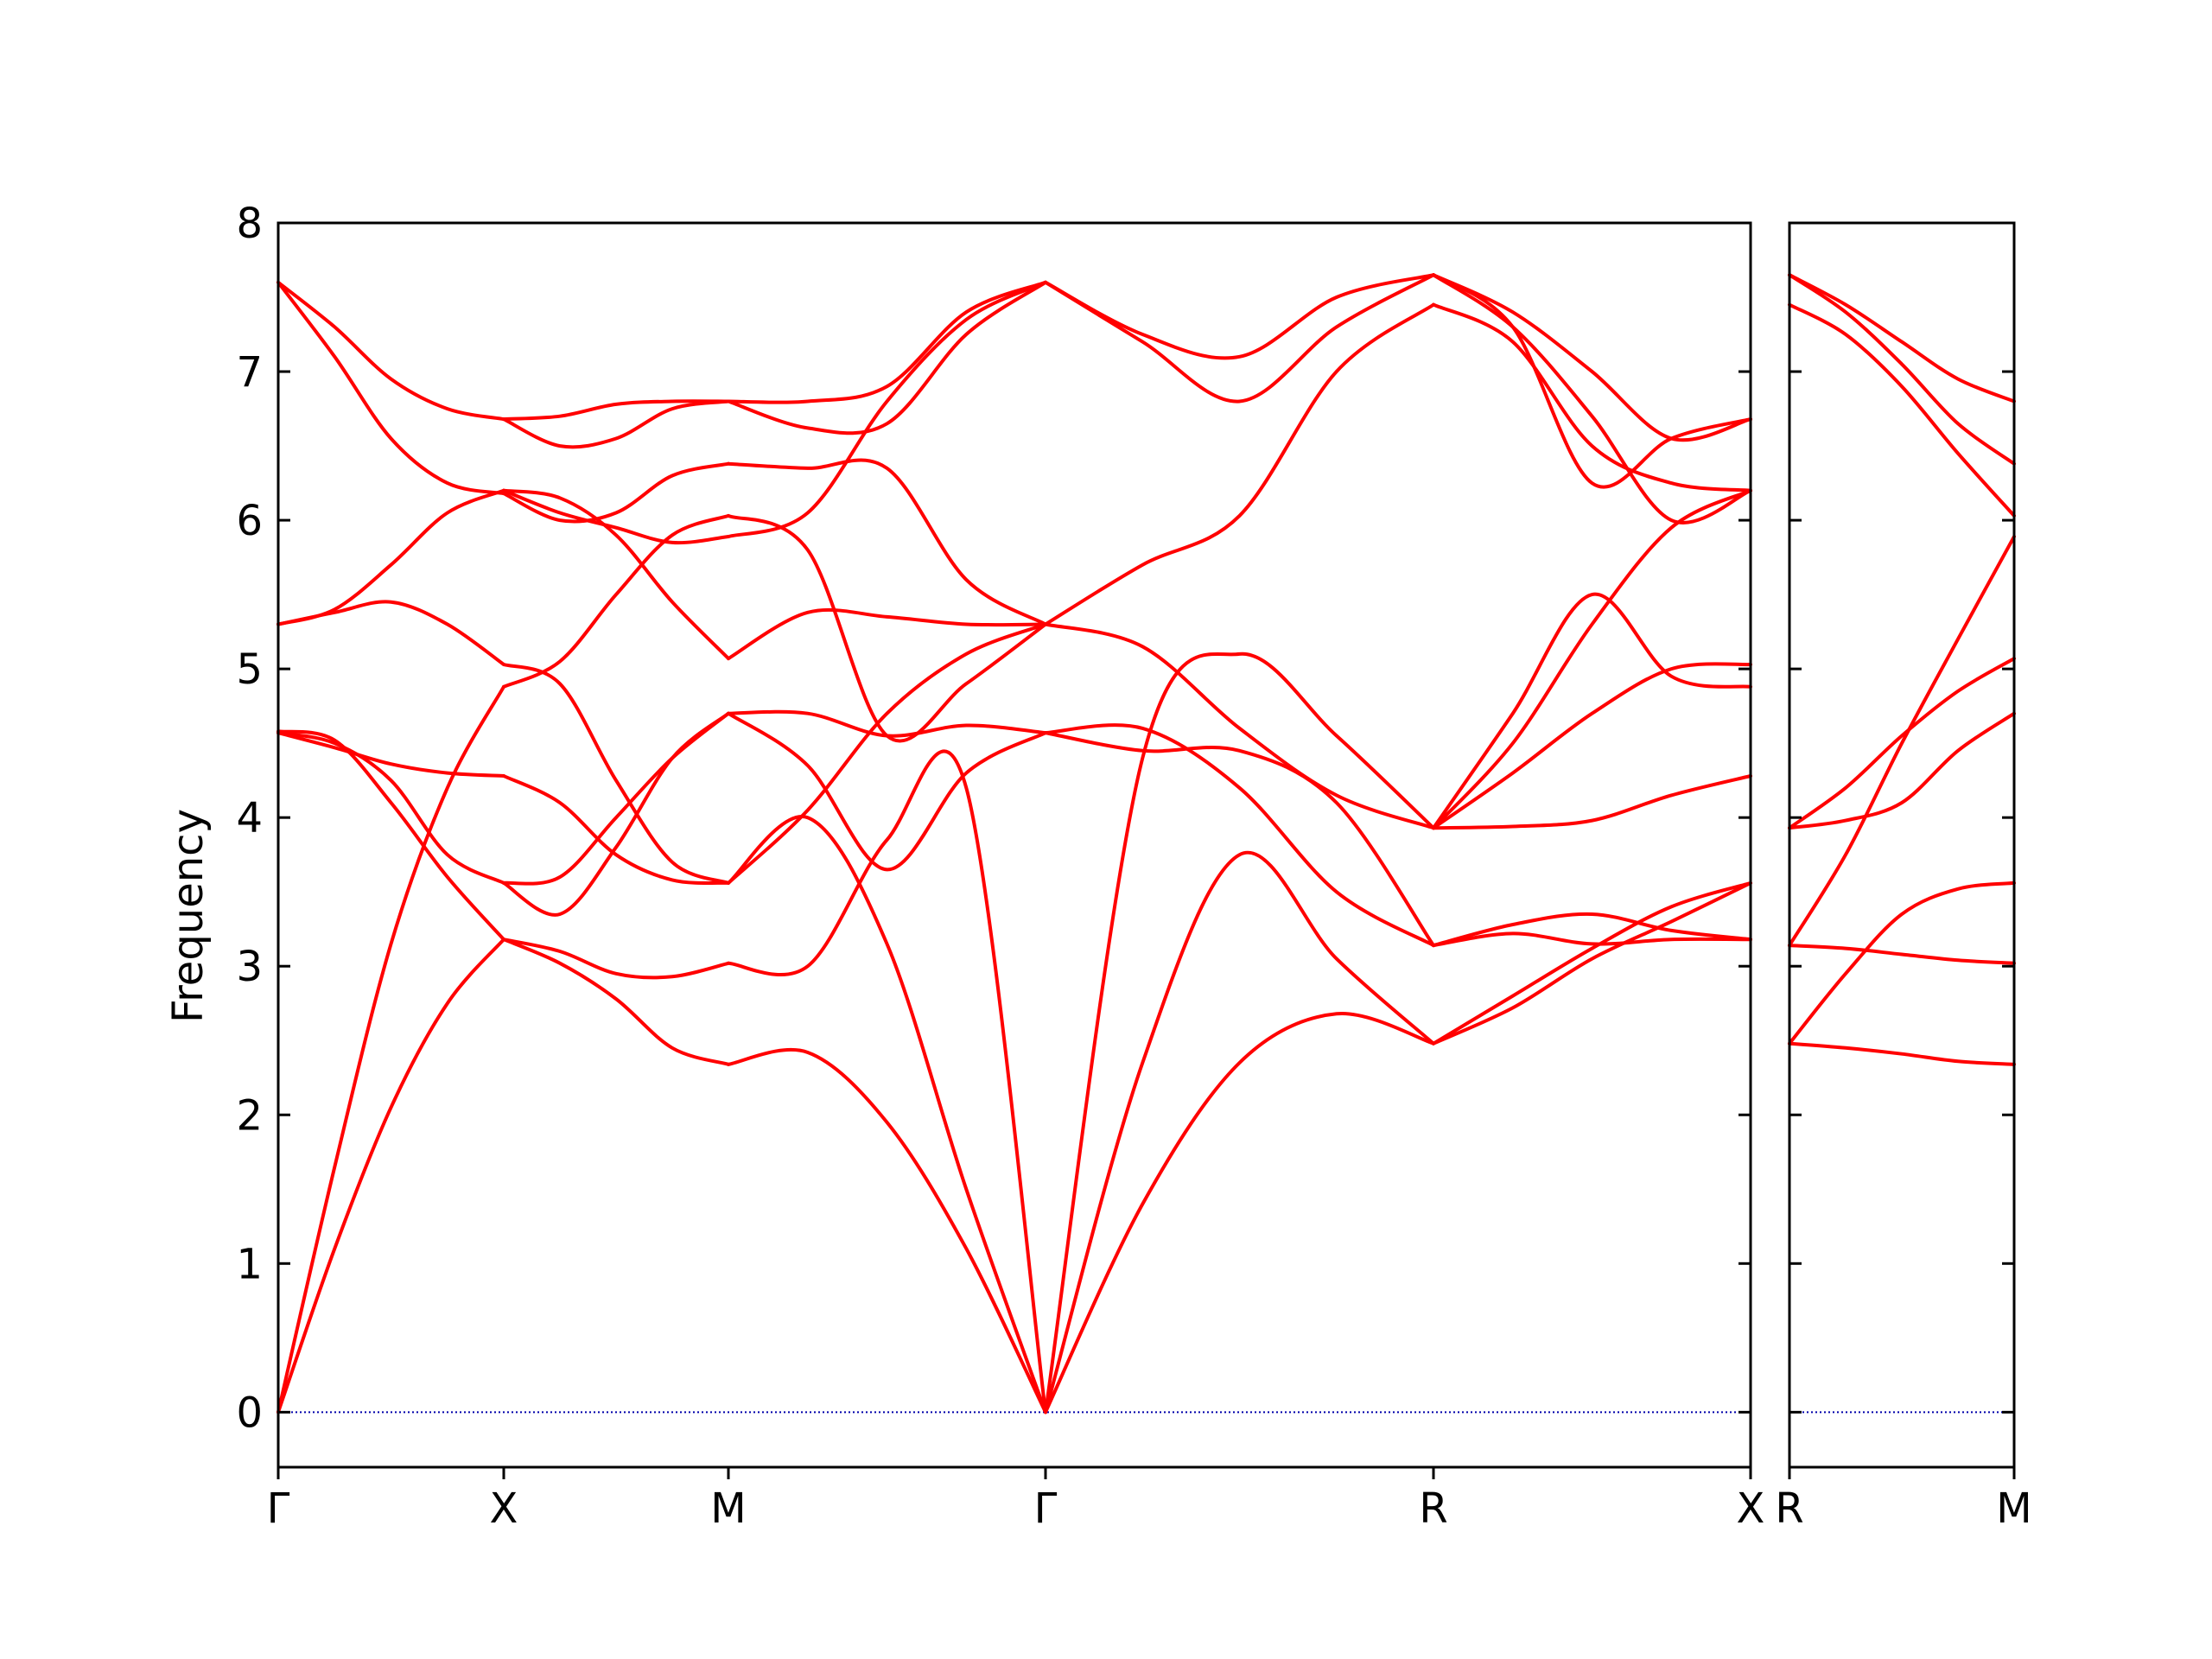 Image resolution: width=2212 pixels, height=1659 pixels. I want to click on band-line-Γ-R-1, so click(1239, 1213).